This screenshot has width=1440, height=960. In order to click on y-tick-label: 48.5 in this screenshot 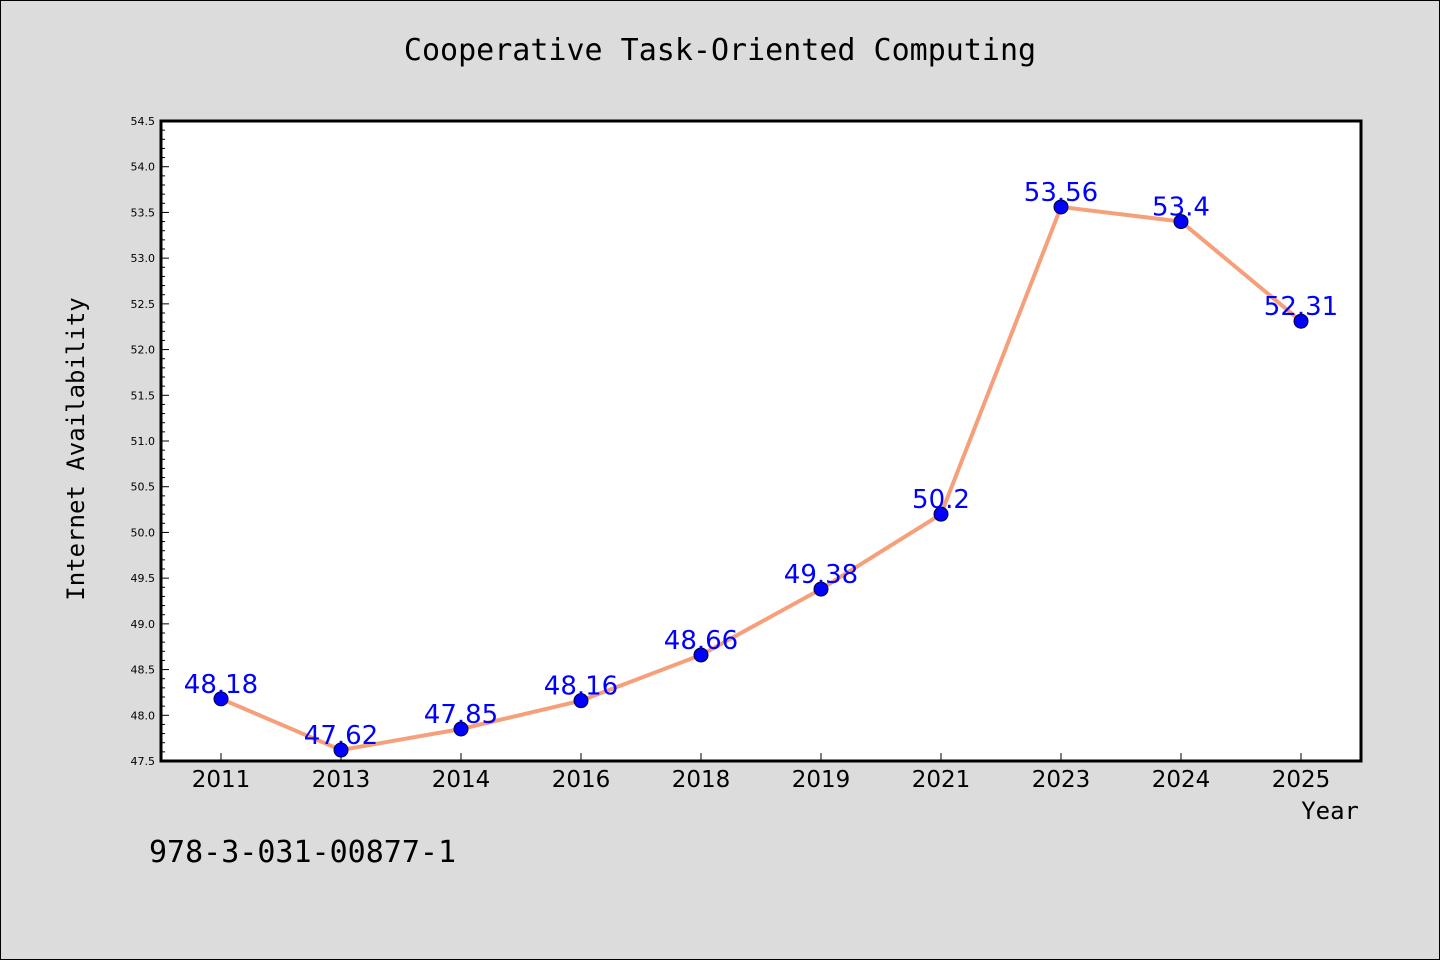, I will do `click(143, 670)`.